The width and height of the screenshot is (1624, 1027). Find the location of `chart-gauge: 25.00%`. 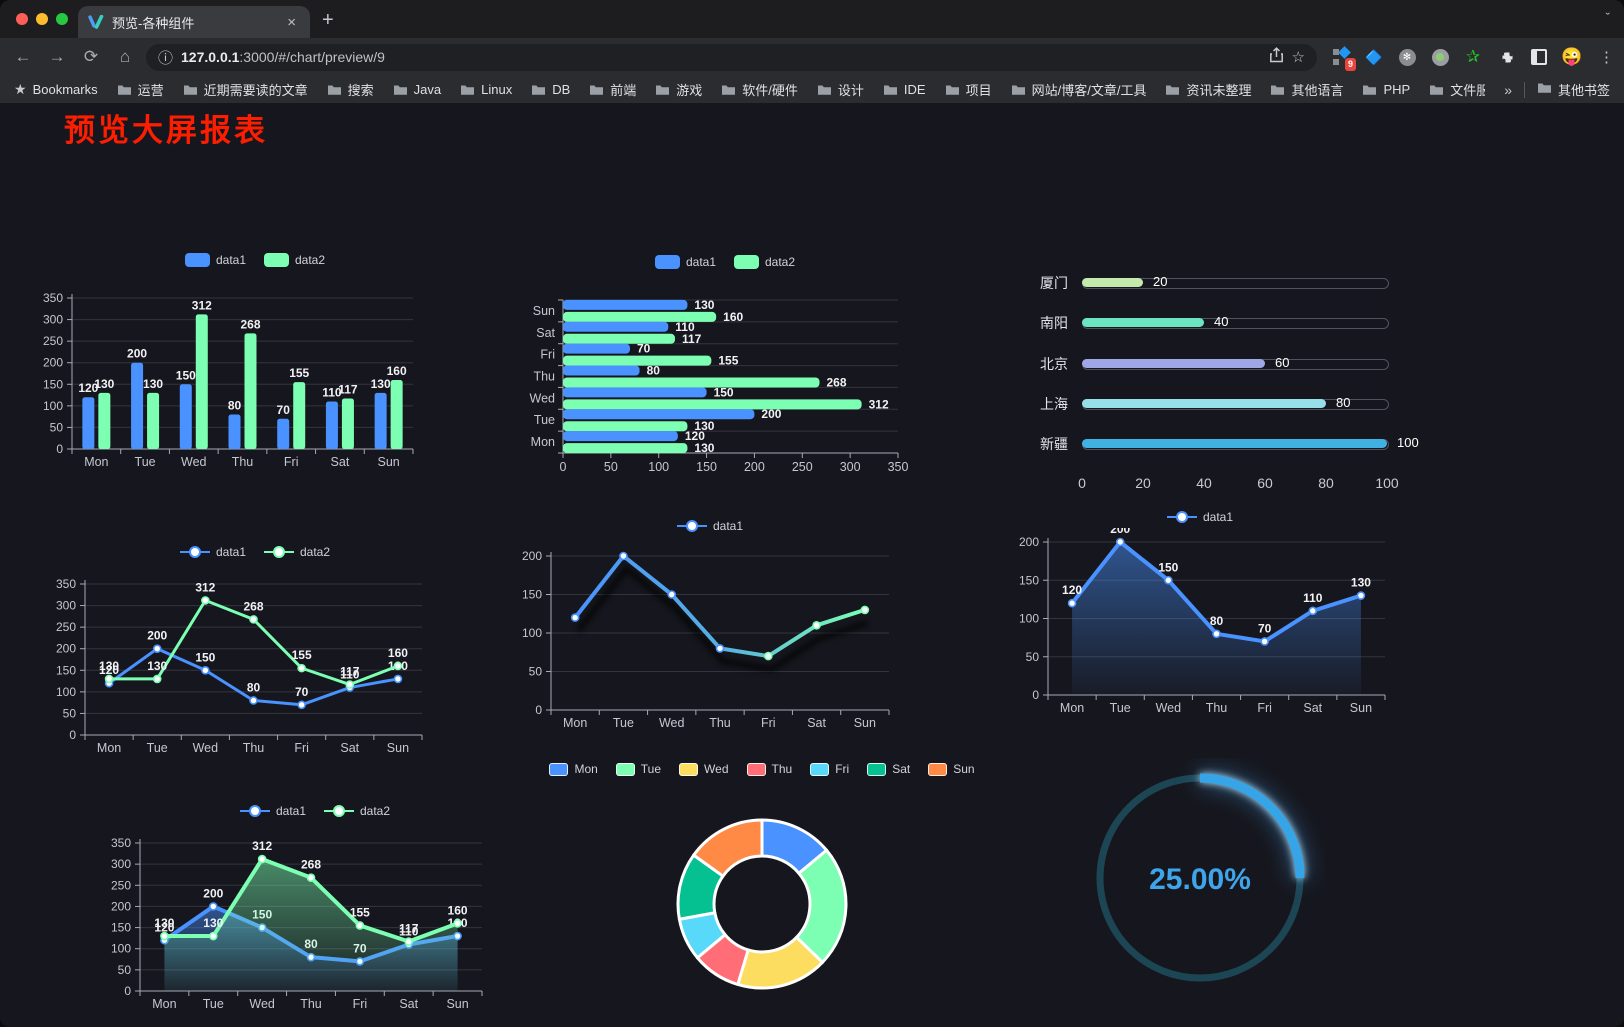

chart-gauge: 25.00% is located at coordinates (1200, 883).